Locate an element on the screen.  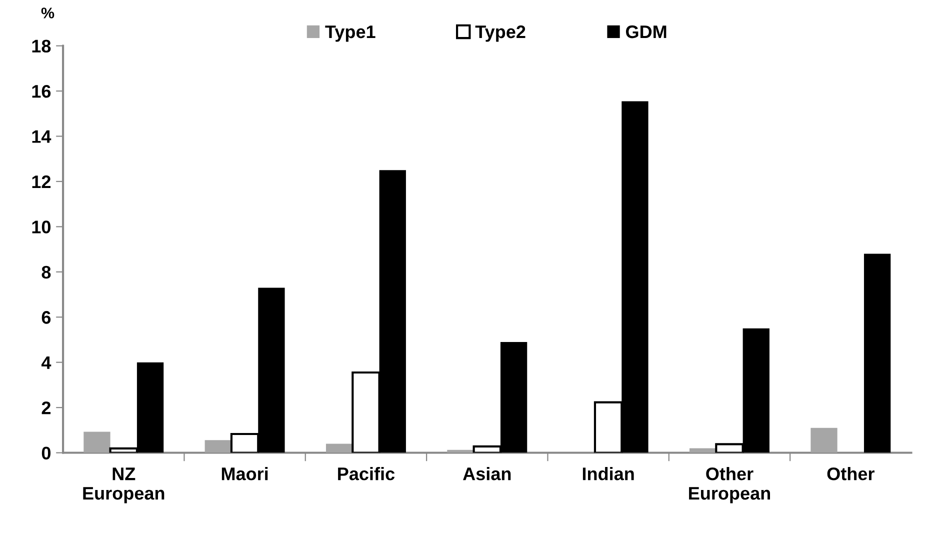
legend-label: GDM is located at coordinates (646, 31).